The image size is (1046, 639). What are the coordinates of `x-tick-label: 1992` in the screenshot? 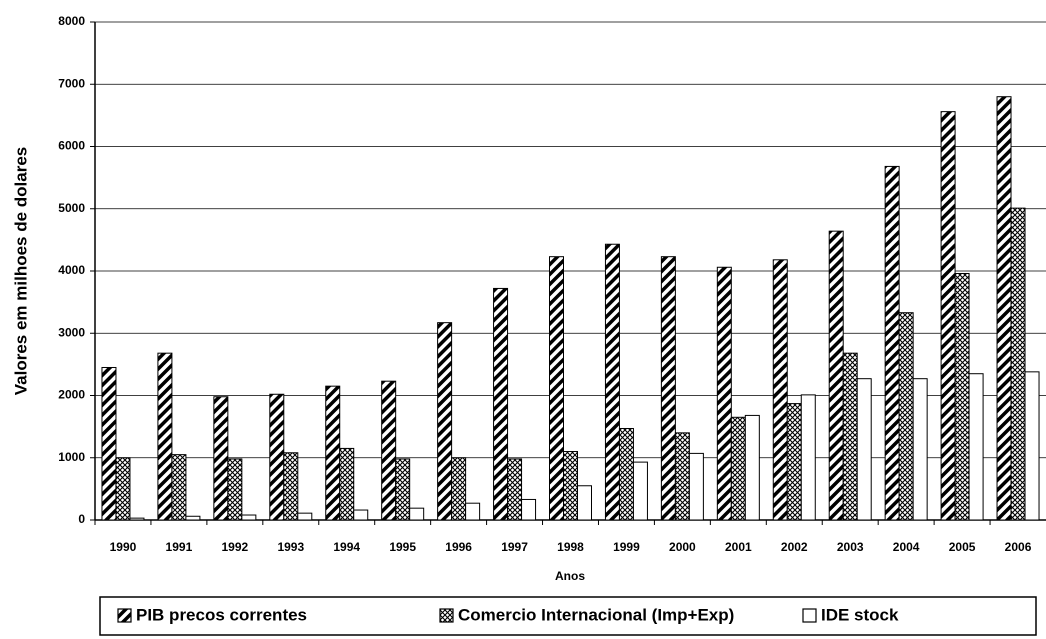 It's located at (235, 547).